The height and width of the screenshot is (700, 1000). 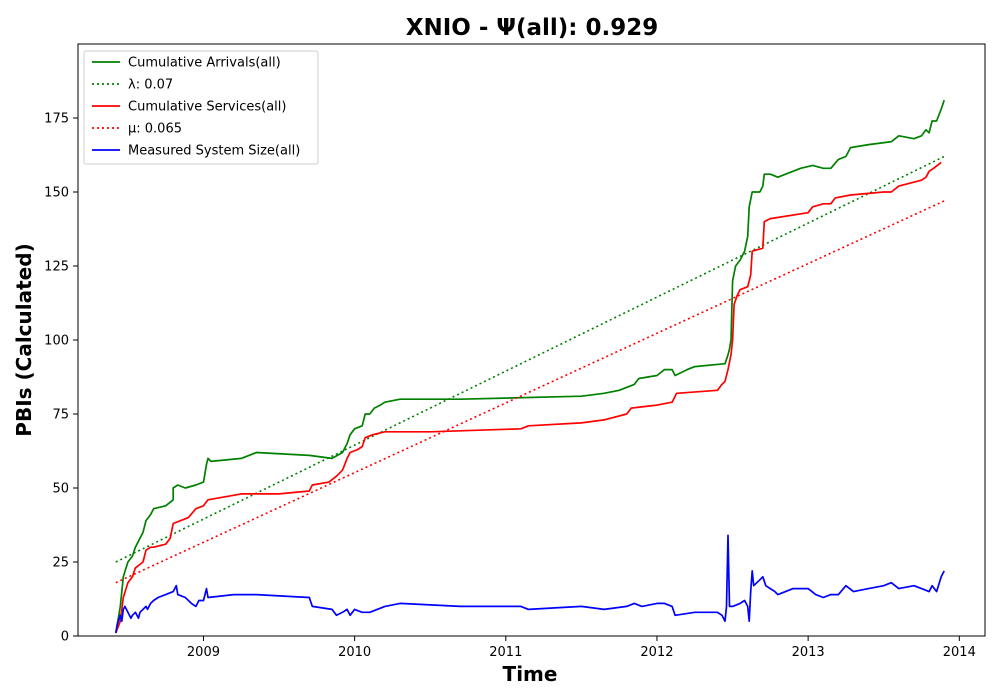 What do you see at coordinates (56, 341) in the screenshot?
I see `y-tick-label: 100` at bounding box center [56, 341].